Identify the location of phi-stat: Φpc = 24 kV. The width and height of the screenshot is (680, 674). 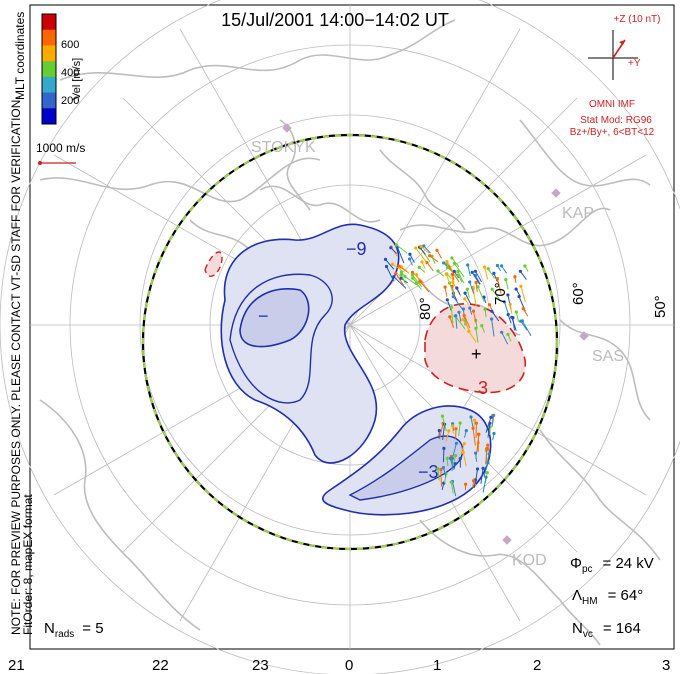
(612, 565).